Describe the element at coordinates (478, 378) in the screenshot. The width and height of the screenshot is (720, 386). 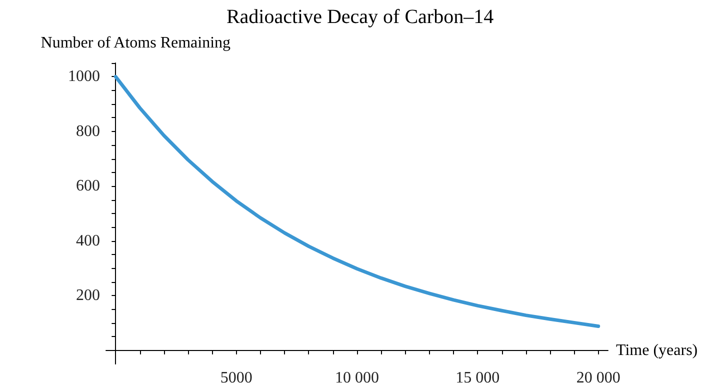
I see `x-tick-label: 15 000` at that location.